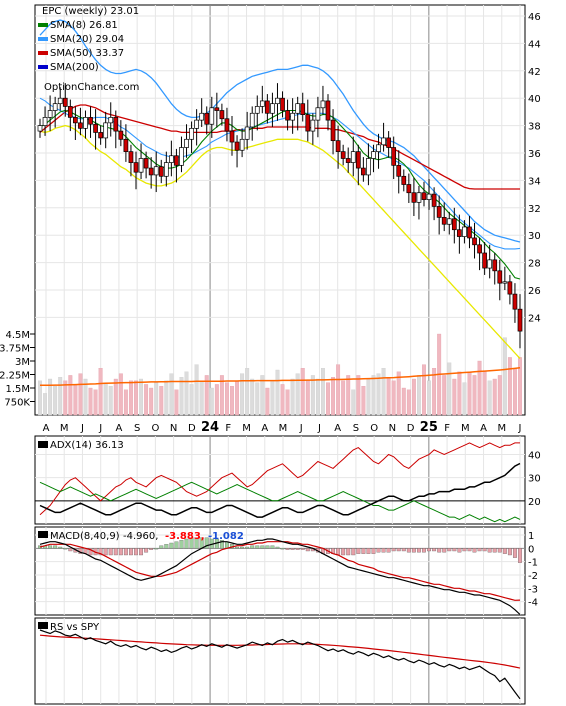 Image resolution: width=566 pixels, height=706 pixels. Describe the element at coordinates (534, 17) in the screenshot. I see `price-tick-label: 46` at that location.